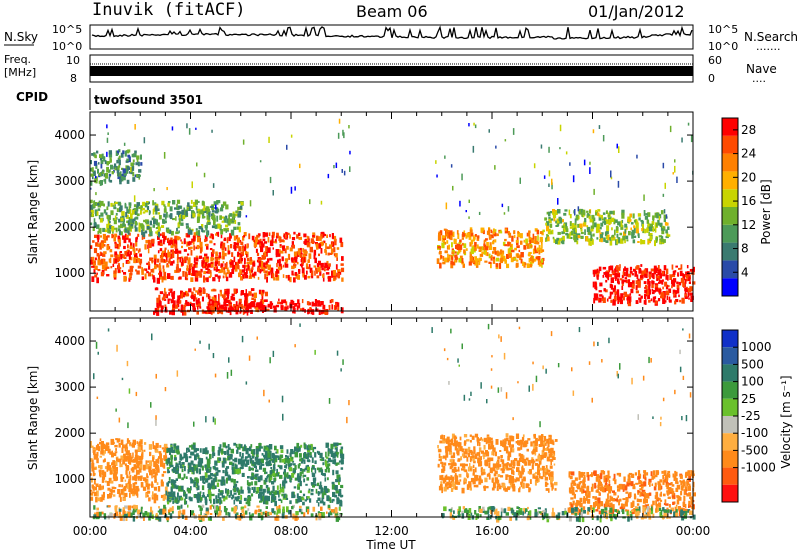 The height and width of the screenshot is (554, 800). Describe the element at coordinates (20, 72) in the screenshot. I see `freq-label-2: [MHz]` at that location.